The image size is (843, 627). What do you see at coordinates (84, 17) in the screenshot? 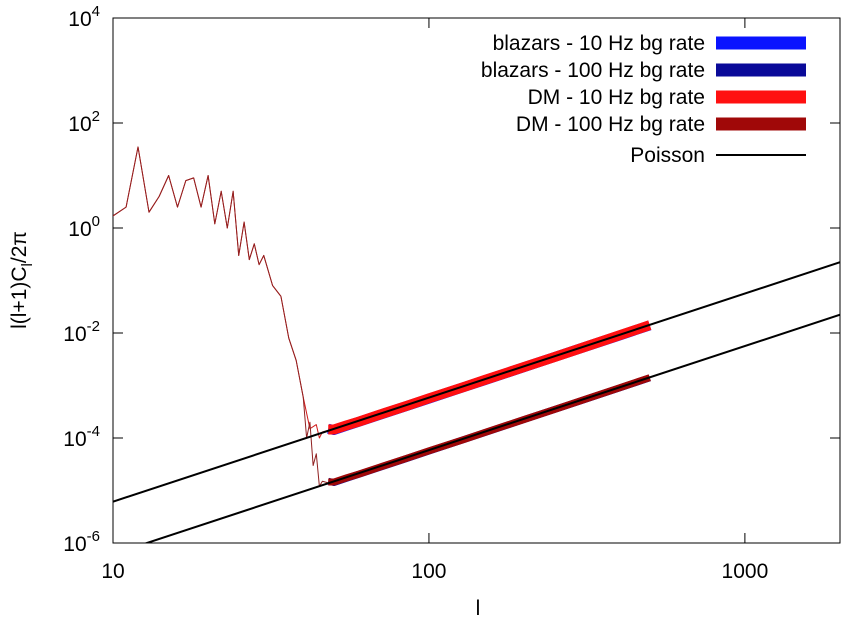
I see `y-tick-label: 10⁴` at bounding box center [84, 17].